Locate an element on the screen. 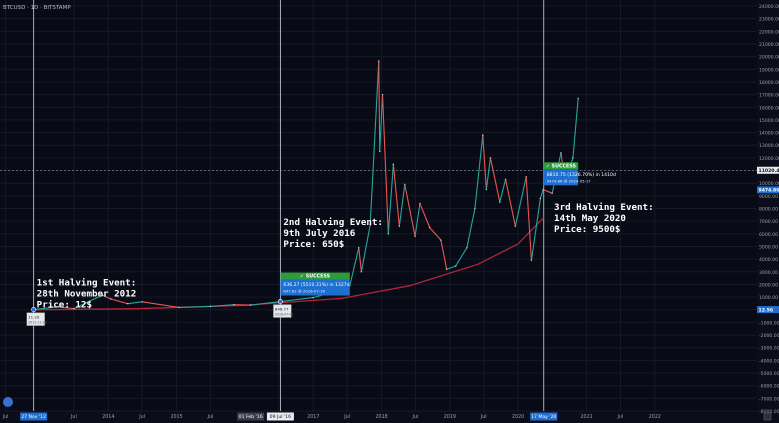 Image resolution: width=779 pixels, height=423 pixels. measure-info-box is located at coordinates (315, 287).